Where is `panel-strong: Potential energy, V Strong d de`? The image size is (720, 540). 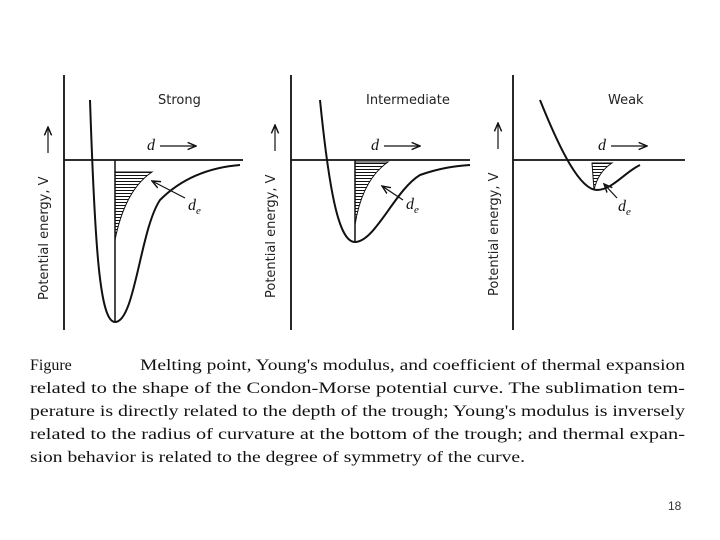 panel-strong: Potential energy, V Strong d de is located at coordinates (140, 202).